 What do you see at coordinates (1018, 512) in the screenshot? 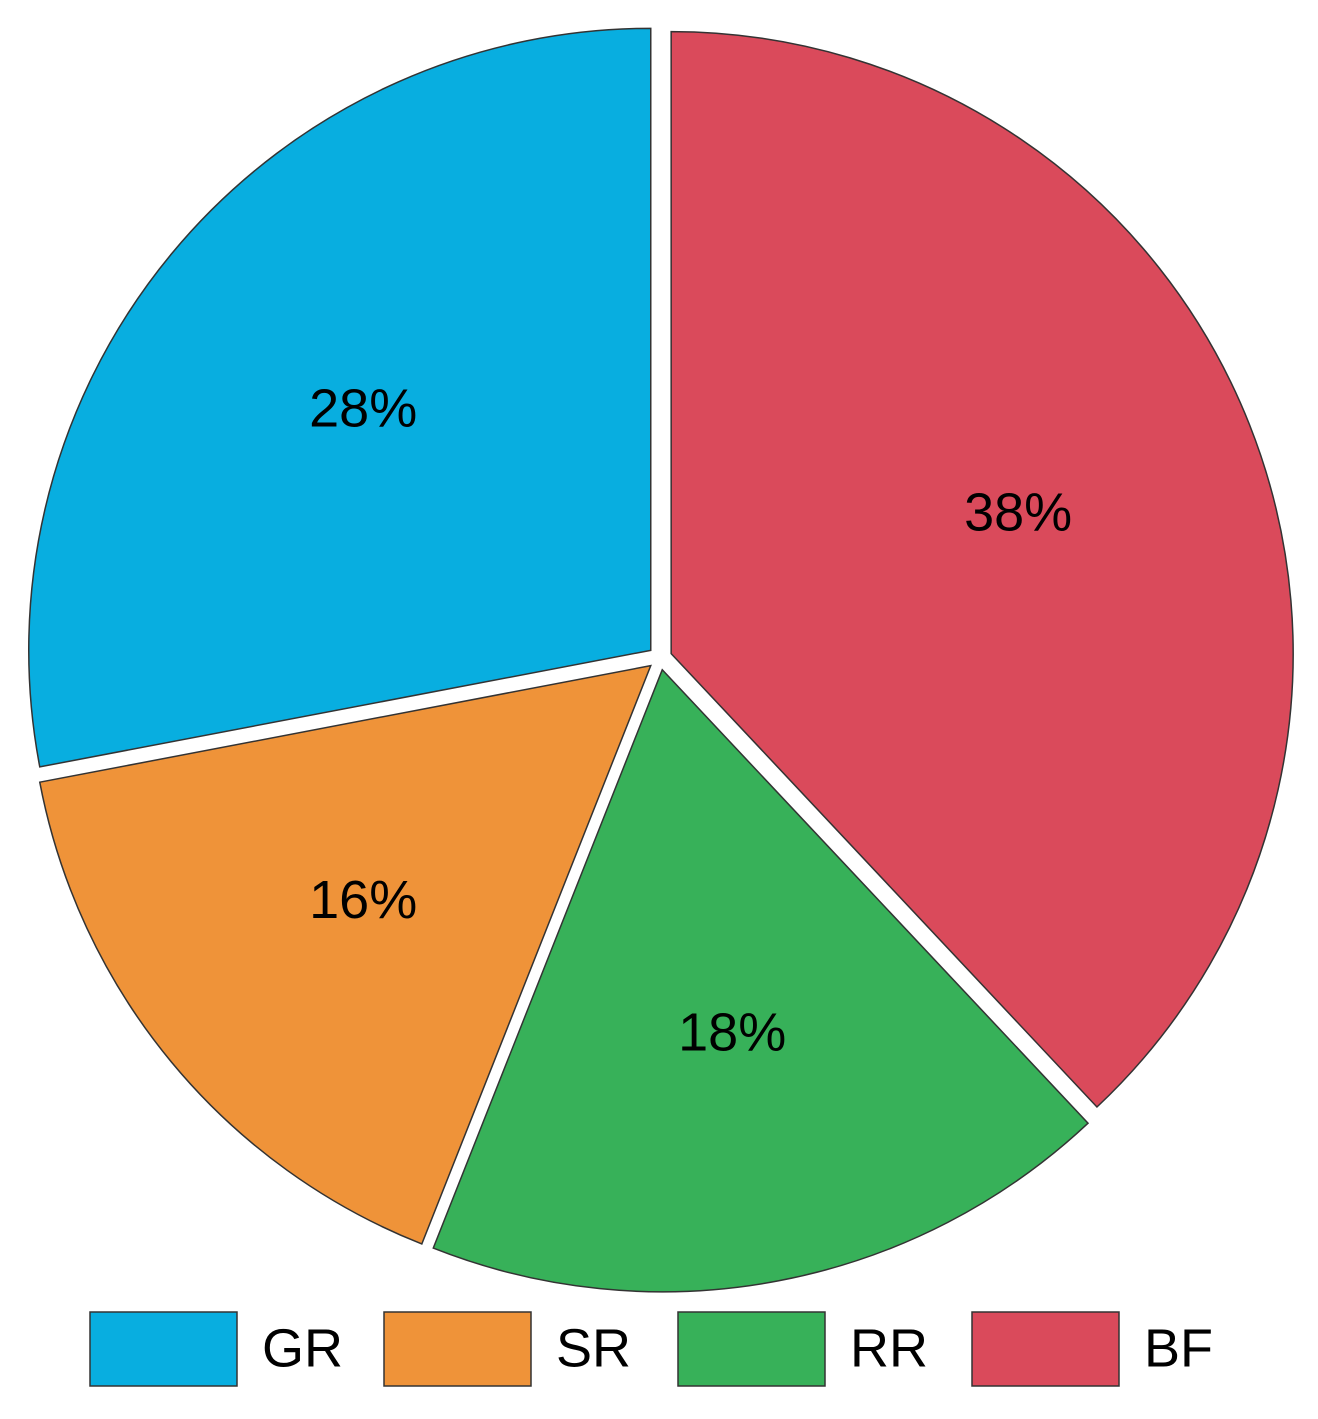
I see `slice-label: 38%` at bounding box center [1018, 512].